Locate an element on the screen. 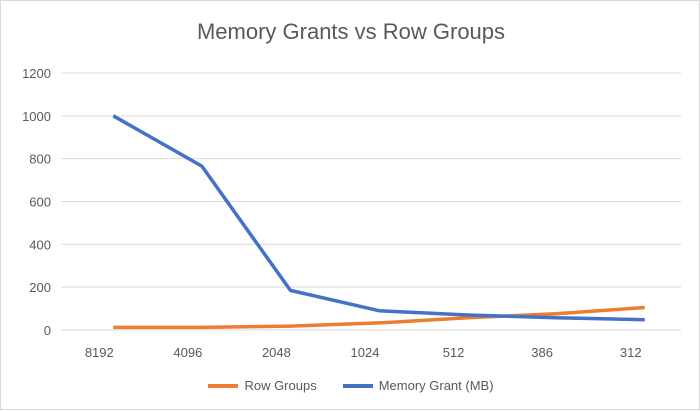 This screenshot has width=700, height=411. legend-label: Row Groups is located at coordinates (280, 385).